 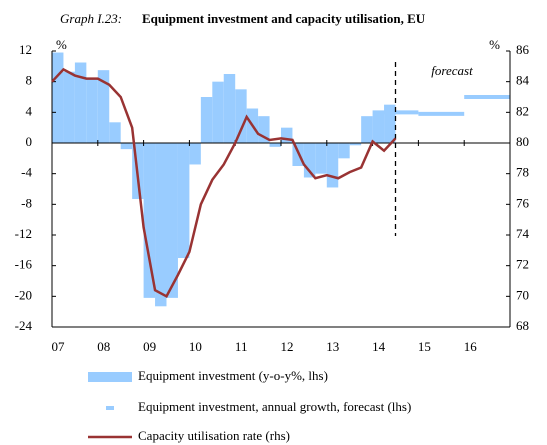 What do you see at coordinates (29, 80) in the screenshot?
I see `y-tick-label: 8` at bounding box center [29, 80].